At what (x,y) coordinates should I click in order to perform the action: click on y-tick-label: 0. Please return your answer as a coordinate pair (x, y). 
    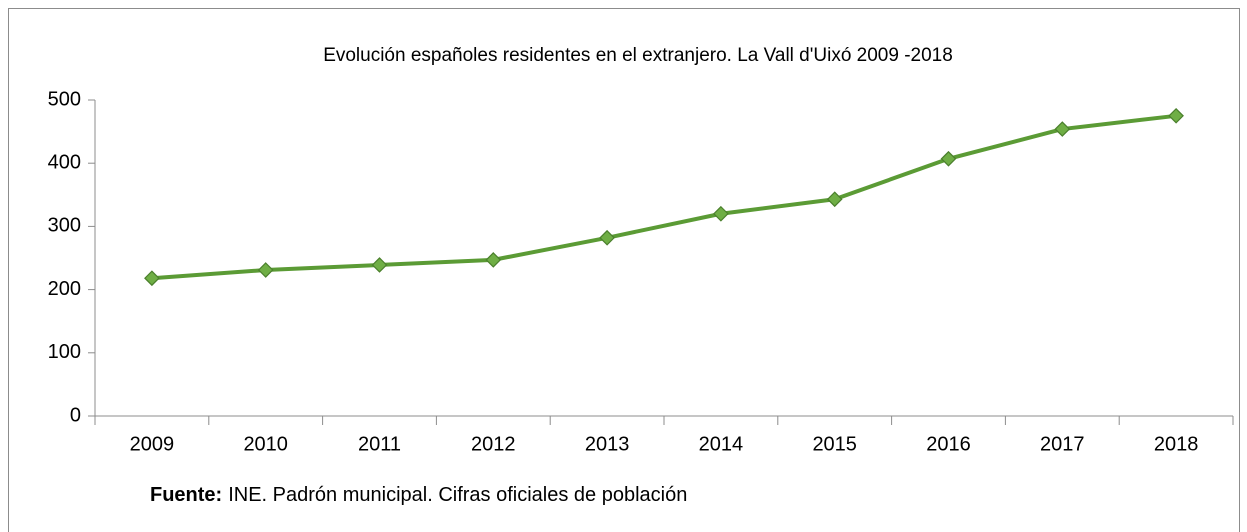
    Looking at the image, I should click on (75, 415).